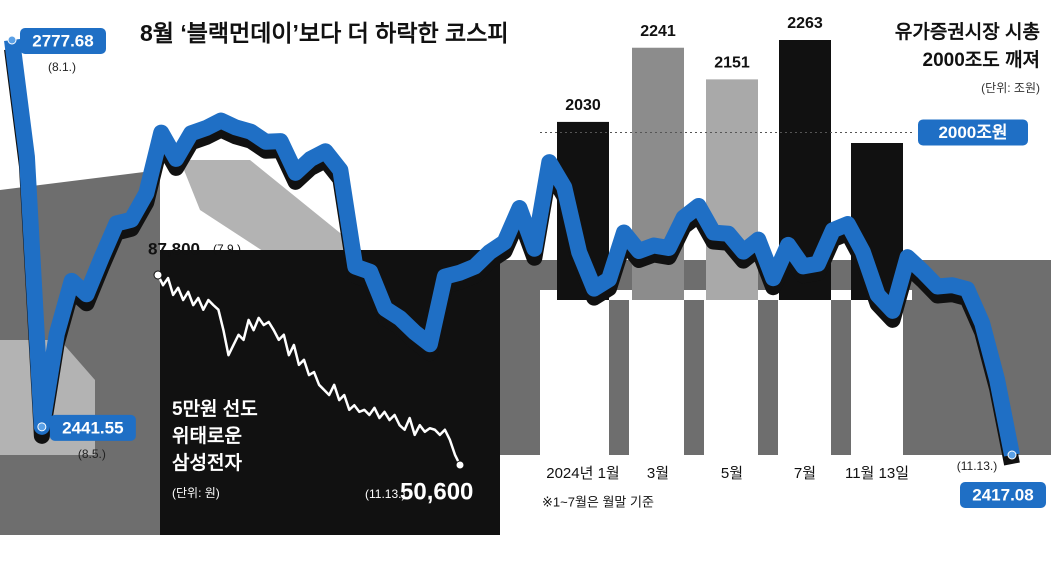 This screenshot has width=1051, height=564. Describe the element at coordinates (436, 491) in the screenshot. I see `value-label: 50,600` at that location.